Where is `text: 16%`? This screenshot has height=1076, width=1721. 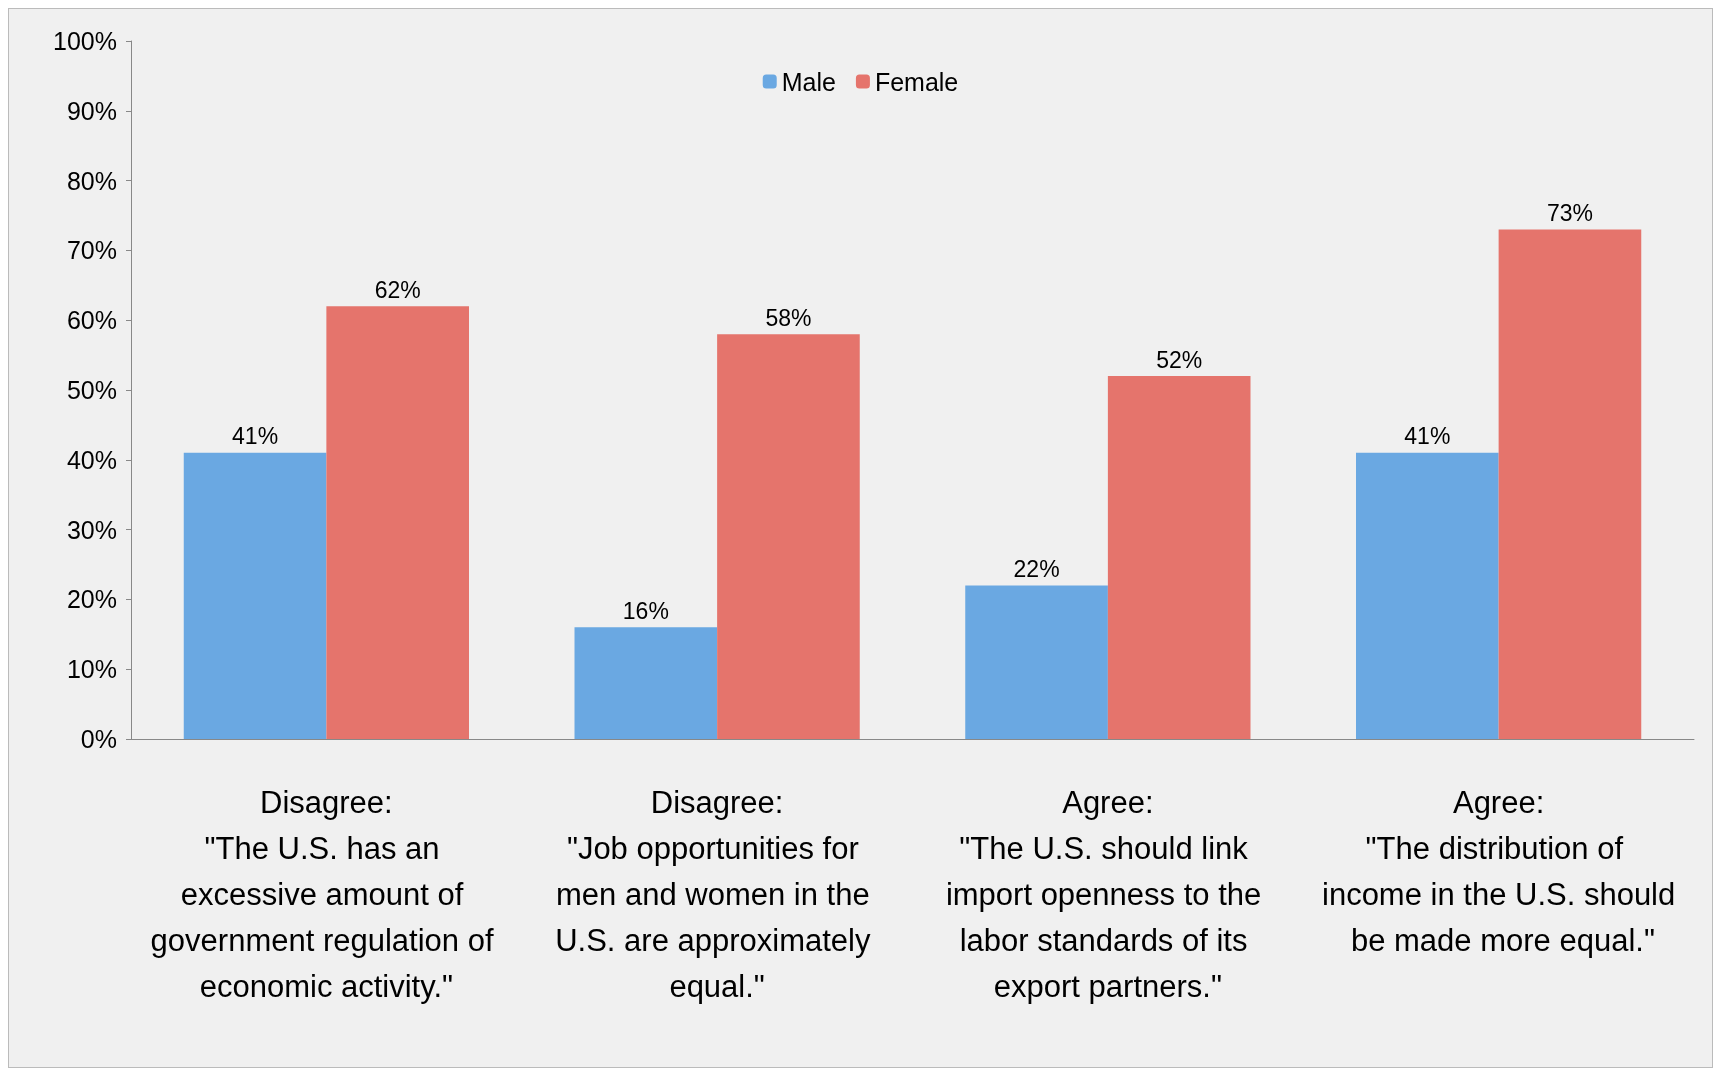
text: 16% is located at coordinates (645, 610).